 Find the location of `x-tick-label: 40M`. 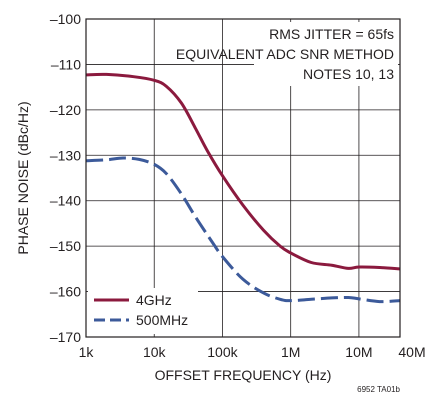

x-tick-label: 40M is located at coordinates (411, 352).